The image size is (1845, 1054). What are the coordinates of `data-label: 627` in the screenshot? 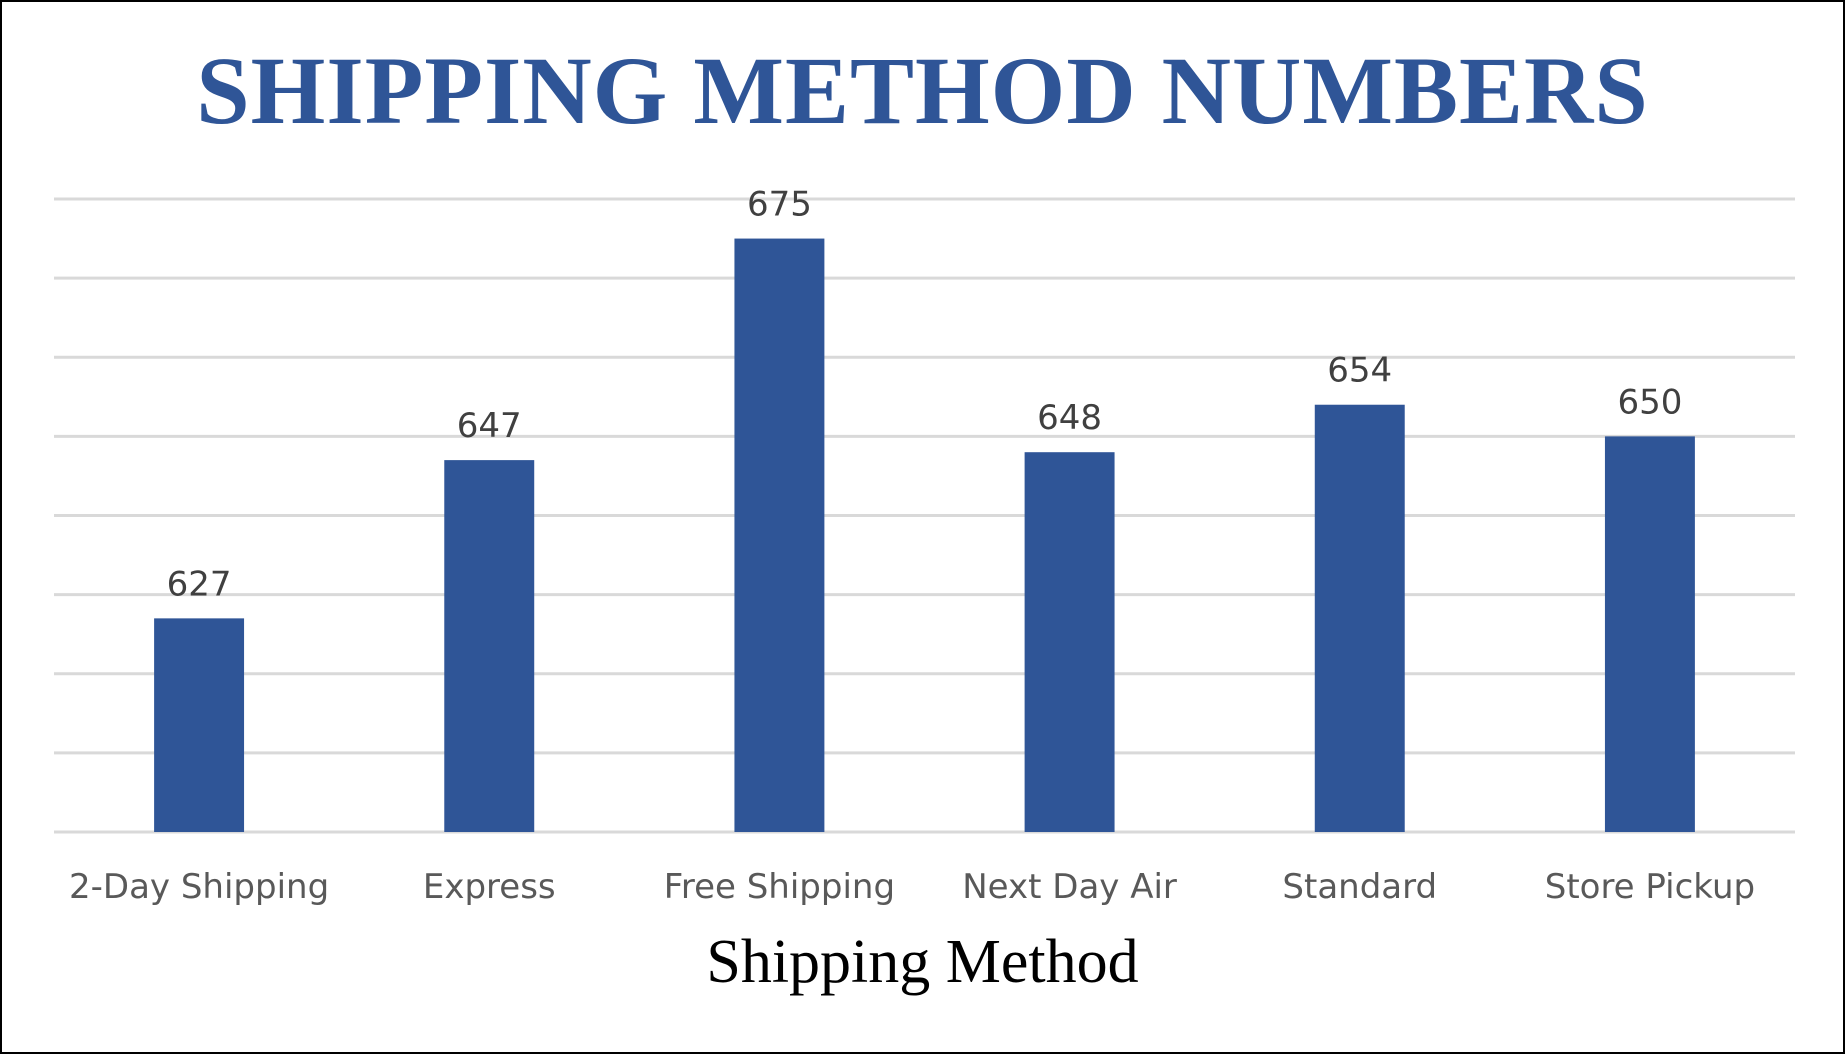 It's located at (199, 584).